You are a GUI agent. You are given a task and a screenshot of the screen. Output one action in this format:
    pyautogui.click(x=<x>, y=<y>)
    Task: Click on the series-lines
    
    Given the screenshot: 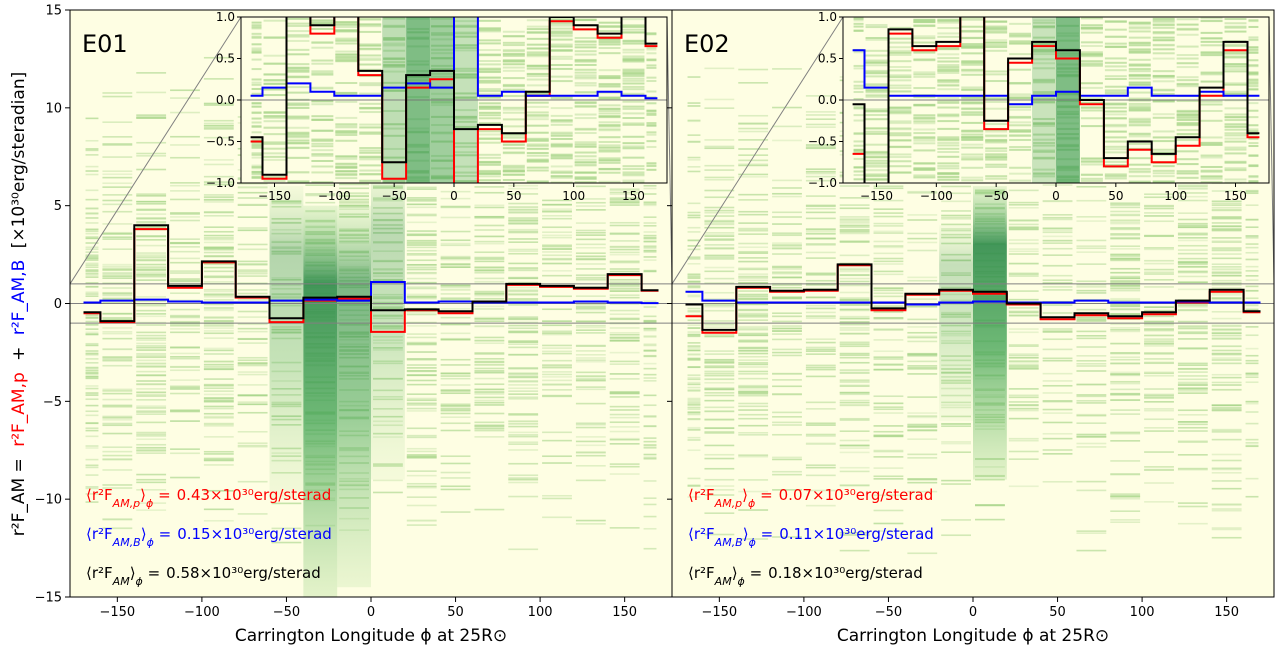 What is the action you would take?
    pyautogui.click(x=973, y=298)
    